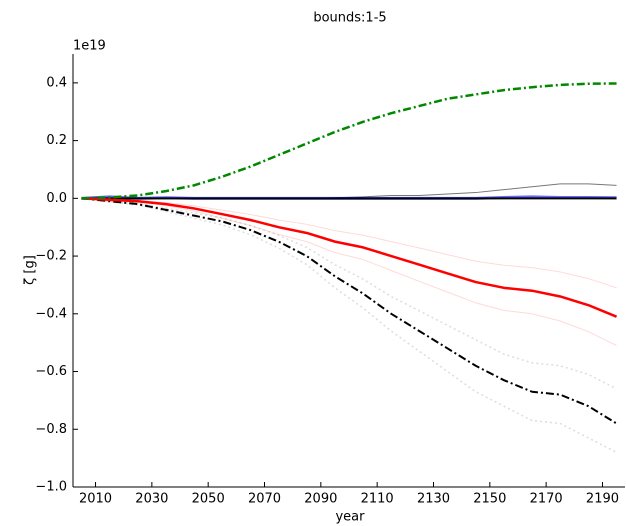  Describe the element at coordinates (51, 487) in the screenshot. I see `y-tick-label: −1.0` at that location.